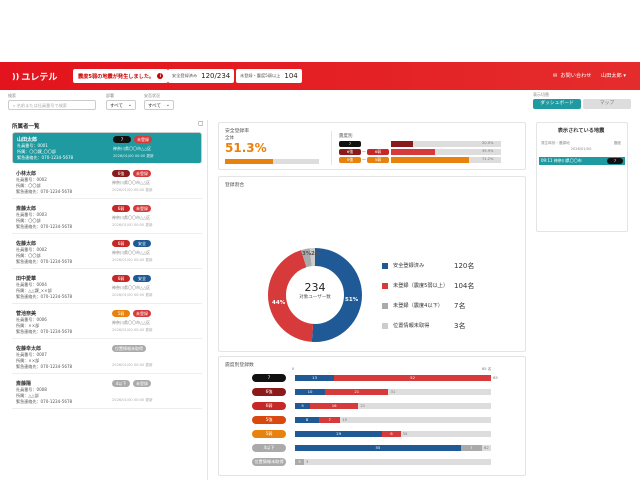  I want to click on view-switch: 表示切替 ダッシュボード マップ, so click(582, 100).